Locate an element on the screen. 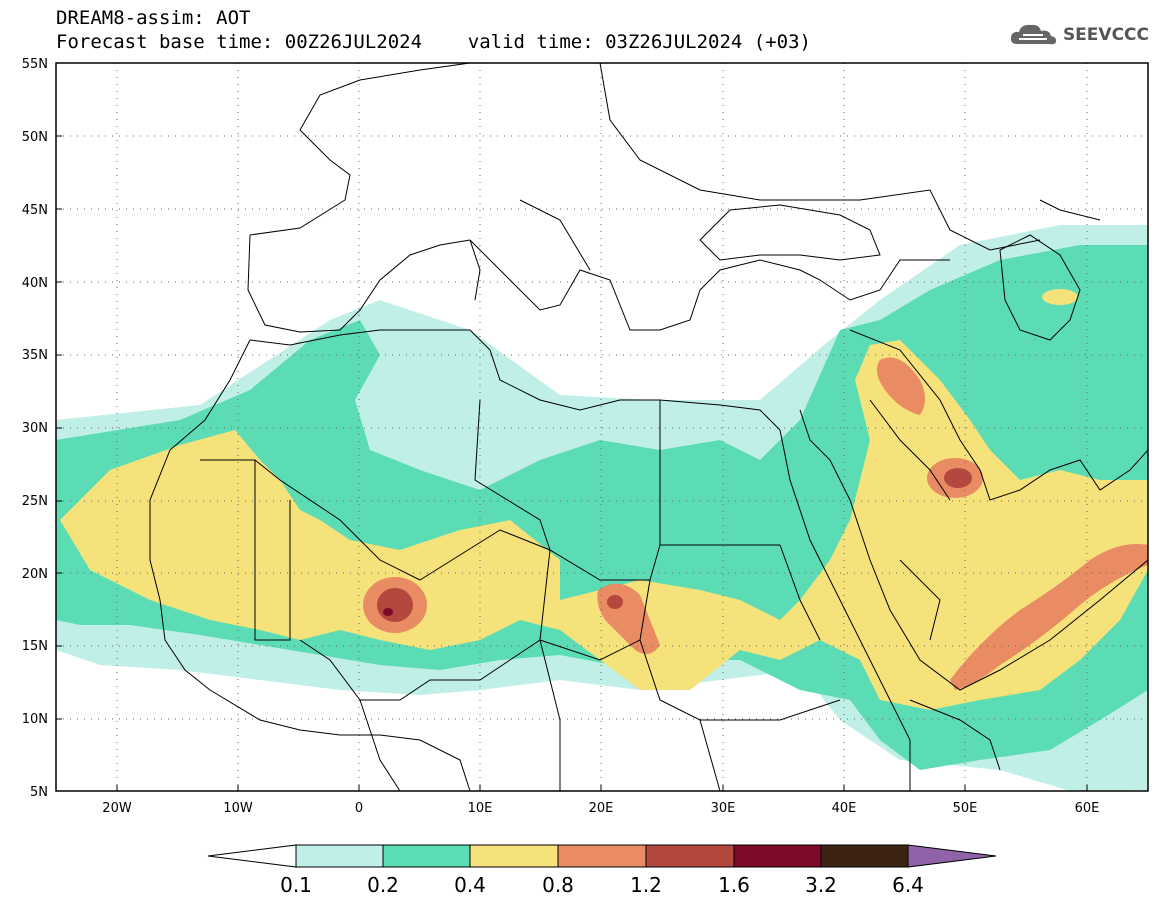 The width and height of the screenshot is (1165, 905). lon-label: 10E is located at coordinates (480, 808).